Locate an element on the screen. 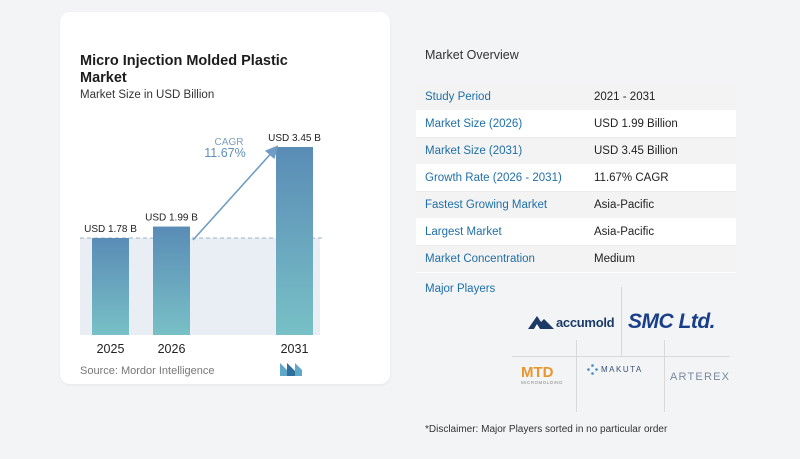  source-text: Source: Mordor Intelligence is located at coordinates (147, 371).